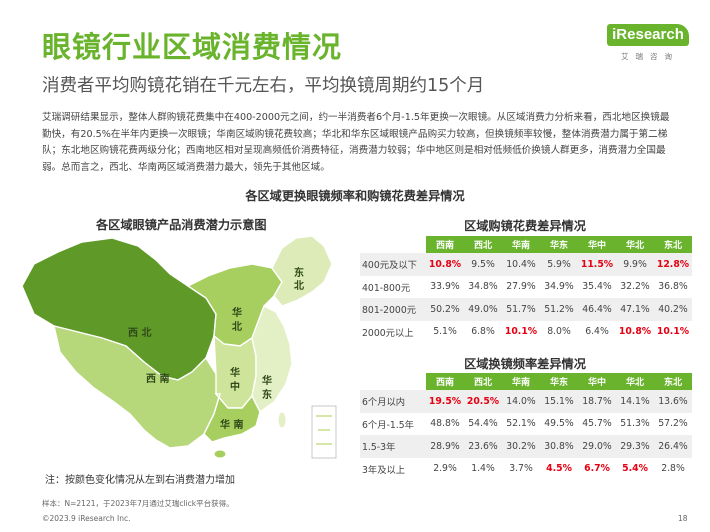 This screenshot has width=710, height=532. I want to click on row-label: 6个月-1.5年, so click(388, 425).